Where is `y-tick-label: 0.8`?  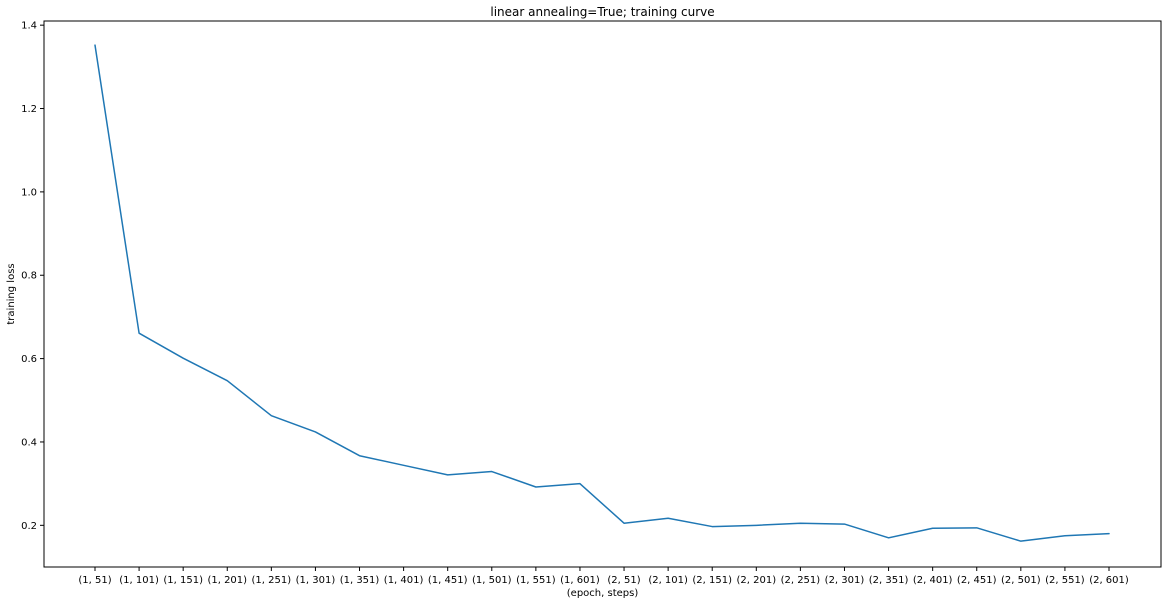
y-tick-label: 0.8 is located at coordinates (29, 276).